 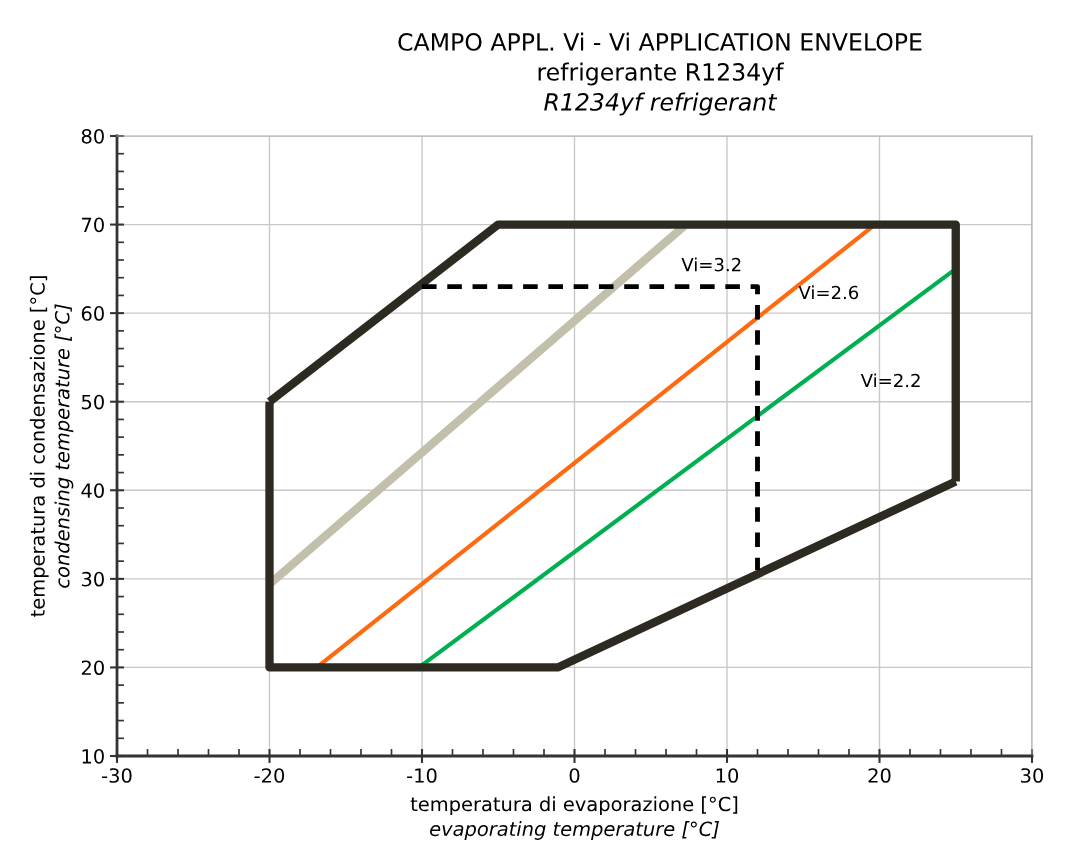 I want to click on x-tick-label: 0, so click(x=574, y=775).